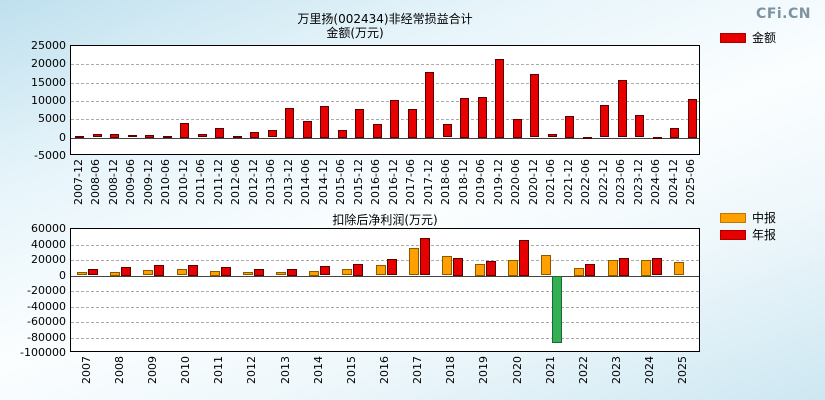 Image resolution: width=825 pixels, height=400 pixels. Describe the element at coordinates (733, 217) in the screenshot. I see `legend-swatch-mid-report` at that location.